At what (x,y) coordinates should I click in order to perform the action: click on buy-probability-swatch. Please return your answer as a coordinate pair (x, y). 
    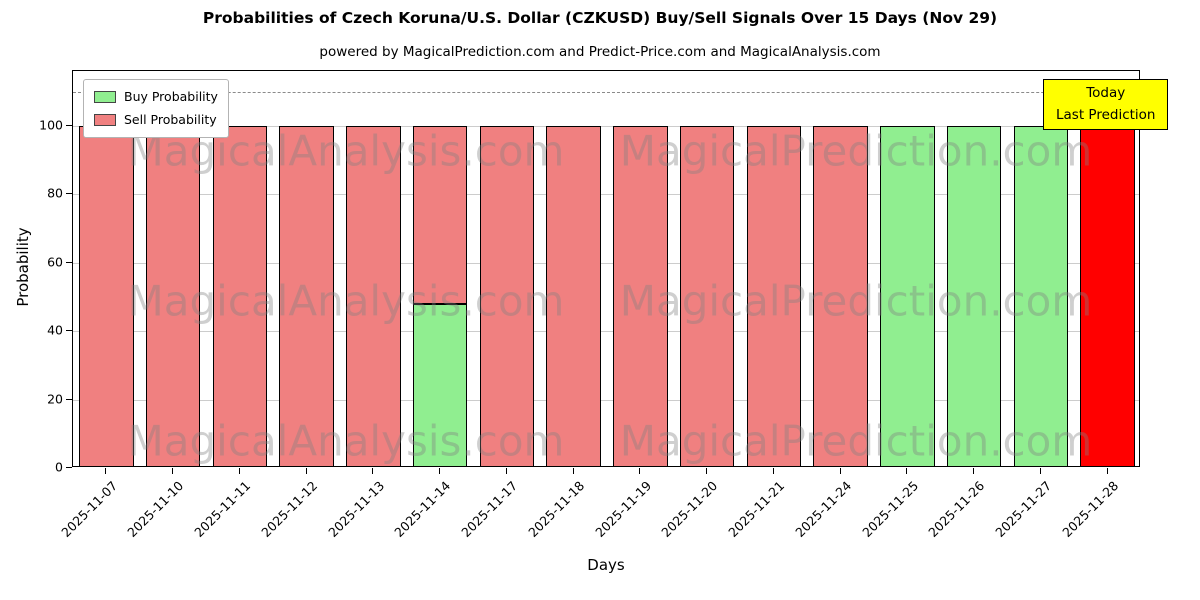
    Looking at the image, I should click on (105, 97).